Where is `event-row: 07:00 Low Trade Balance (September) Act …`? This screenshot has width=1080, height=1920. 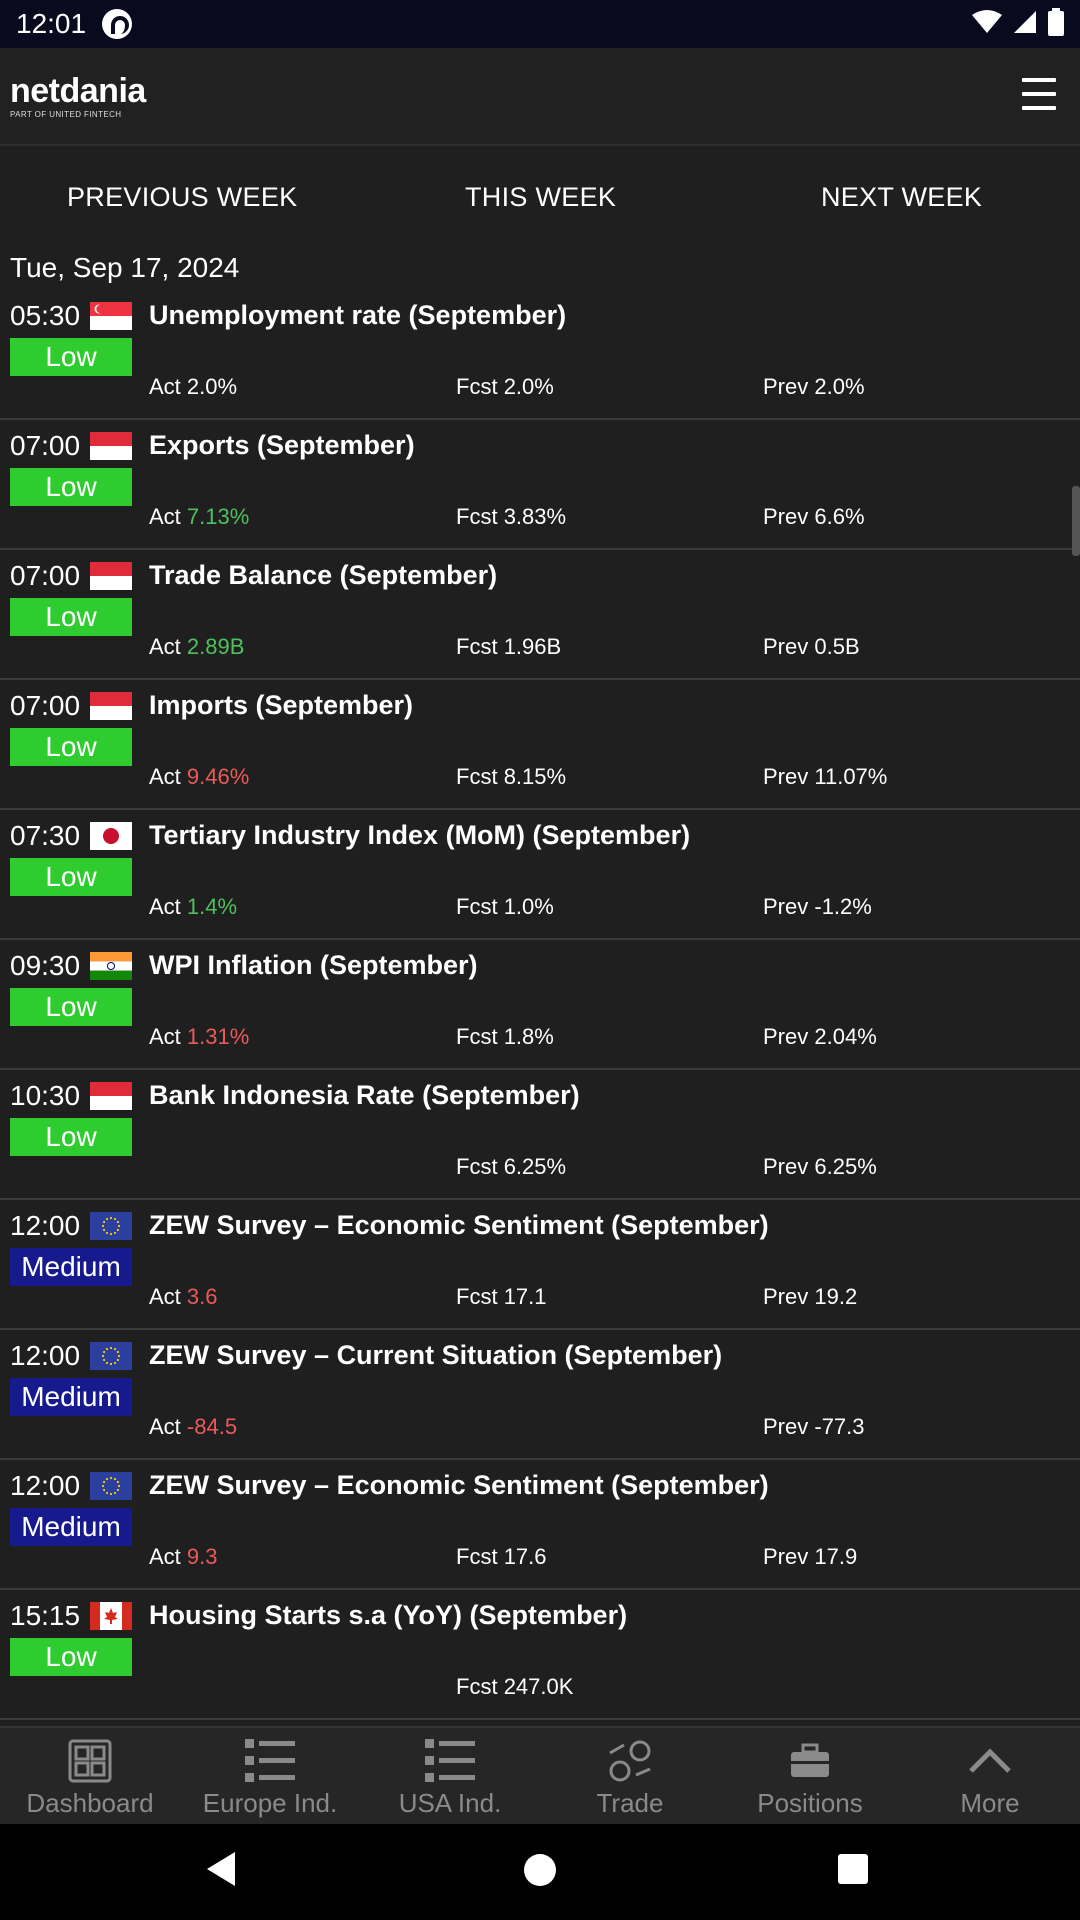 event-row: 07:00 Low Trade Balance (September) Act … is located at coordinates (540, 615).